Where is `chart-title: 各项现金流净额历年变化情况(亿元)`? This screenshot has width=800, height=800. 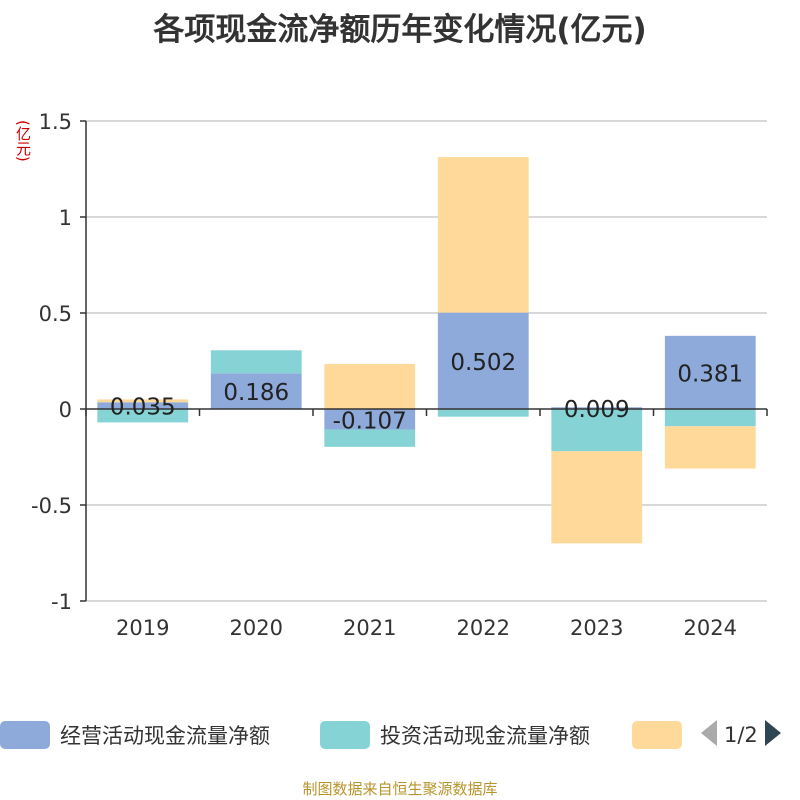 chart-title: 各项现金流净额历年变化情况(亿元) is located at coordinates (400, 30).